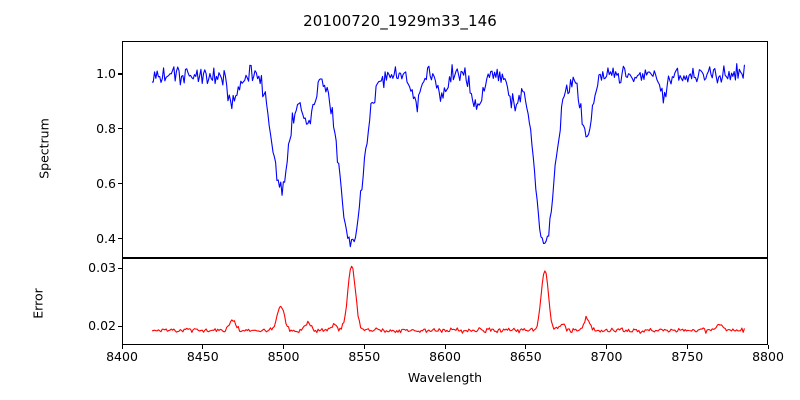 Image resolution: width=800 pixels, height=400 pixels. Describe the element at coordinates (202, 356) in the screenshot. I see `x-tick-label: 8450` at that location.